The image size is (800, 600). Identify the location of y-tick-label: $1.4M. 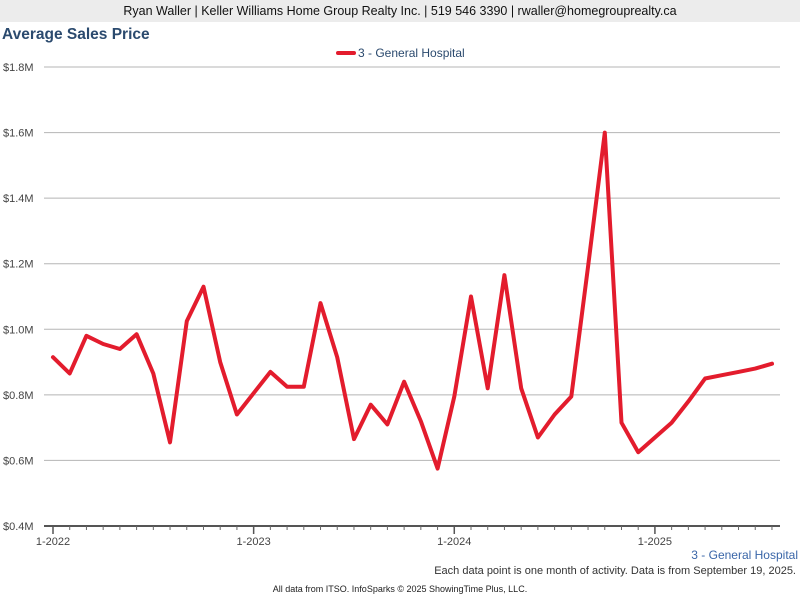
(18, 199).